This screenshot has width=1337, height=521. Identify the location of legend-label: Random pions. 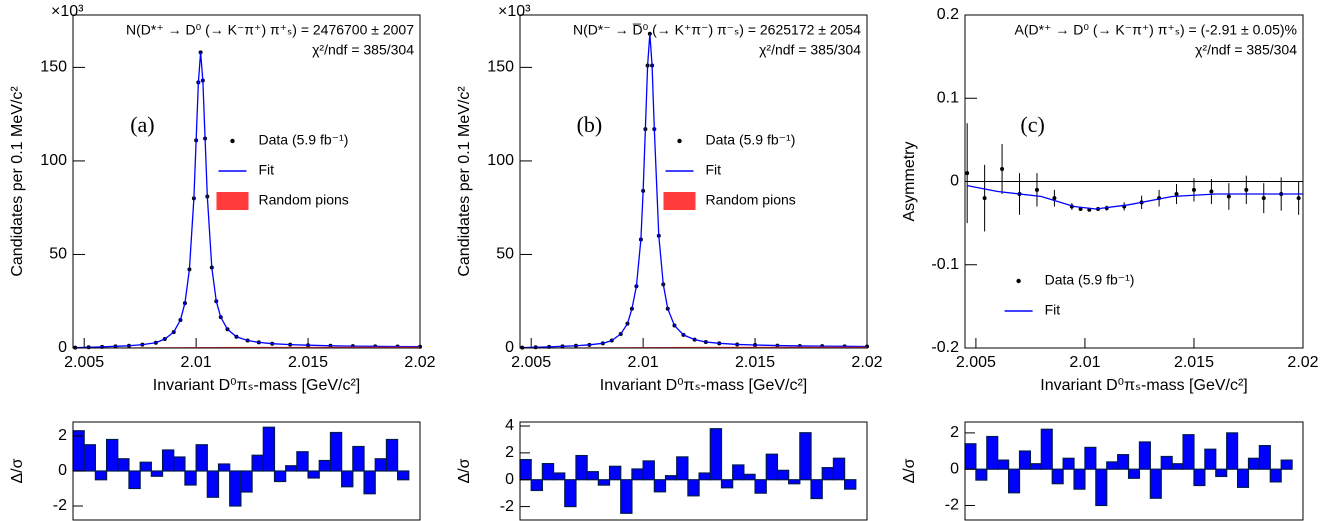
(751, 200).